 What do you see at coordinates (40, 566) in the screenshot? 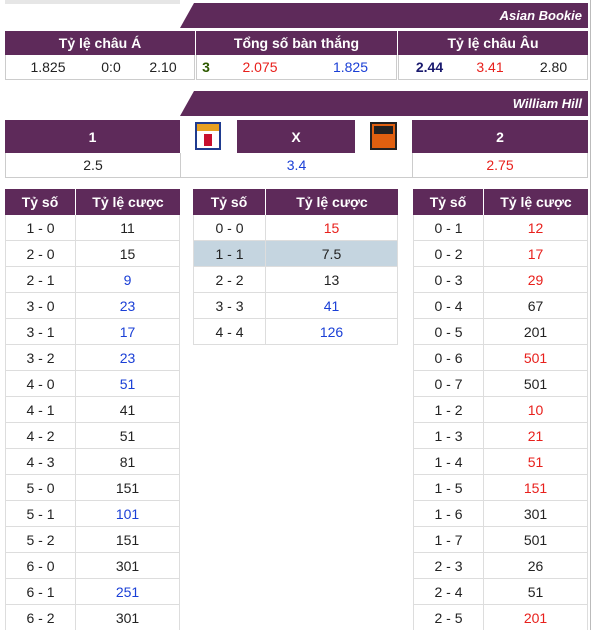
I see `score-cell: 6 - 0` at bounding box center [40, 566].